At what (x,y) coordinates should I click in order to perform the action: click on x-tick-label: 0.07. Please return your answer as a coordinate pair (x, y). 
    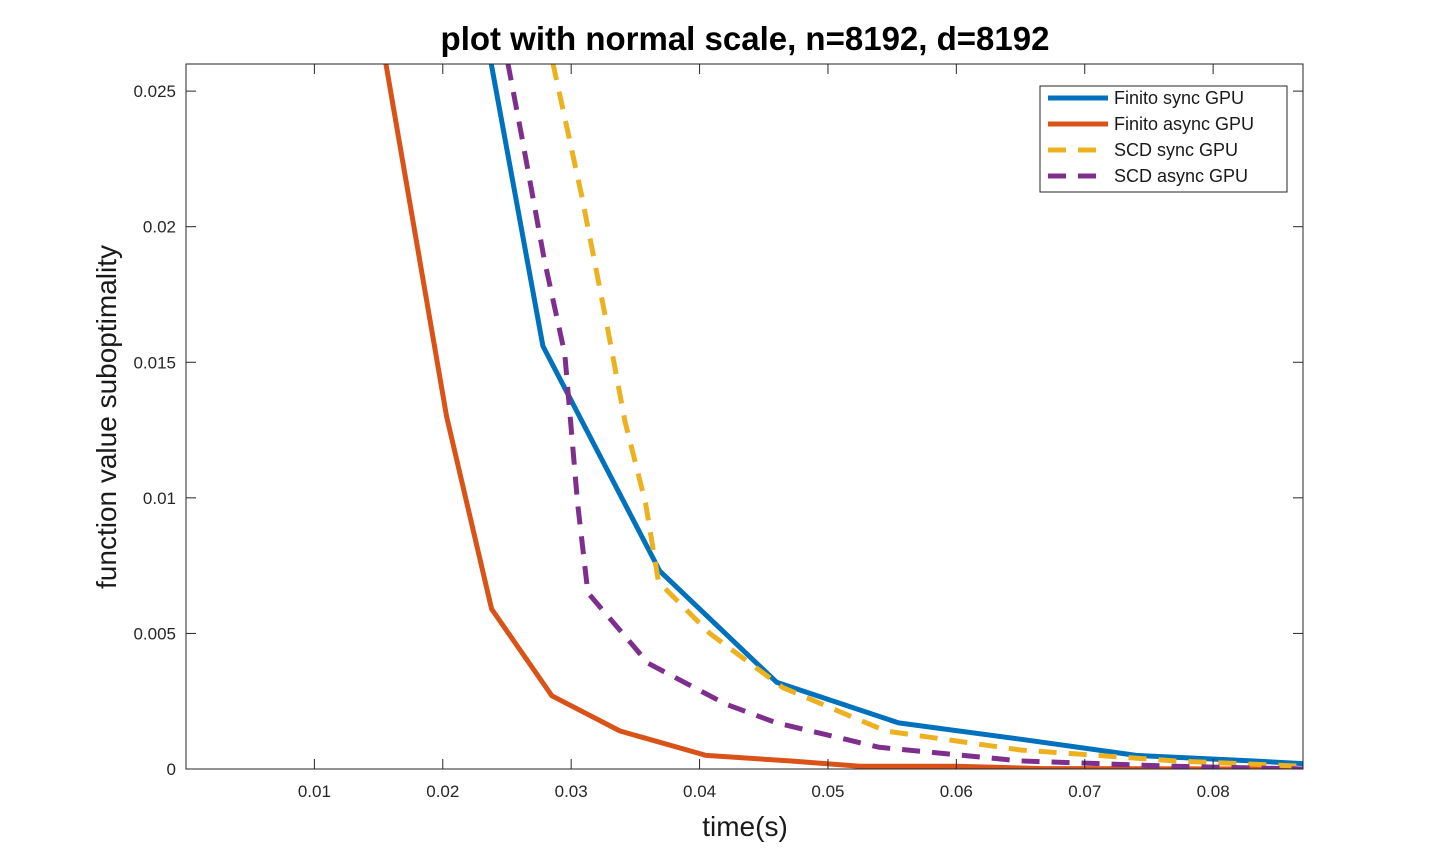
    Looking at the image, I should click on (1084, 791).